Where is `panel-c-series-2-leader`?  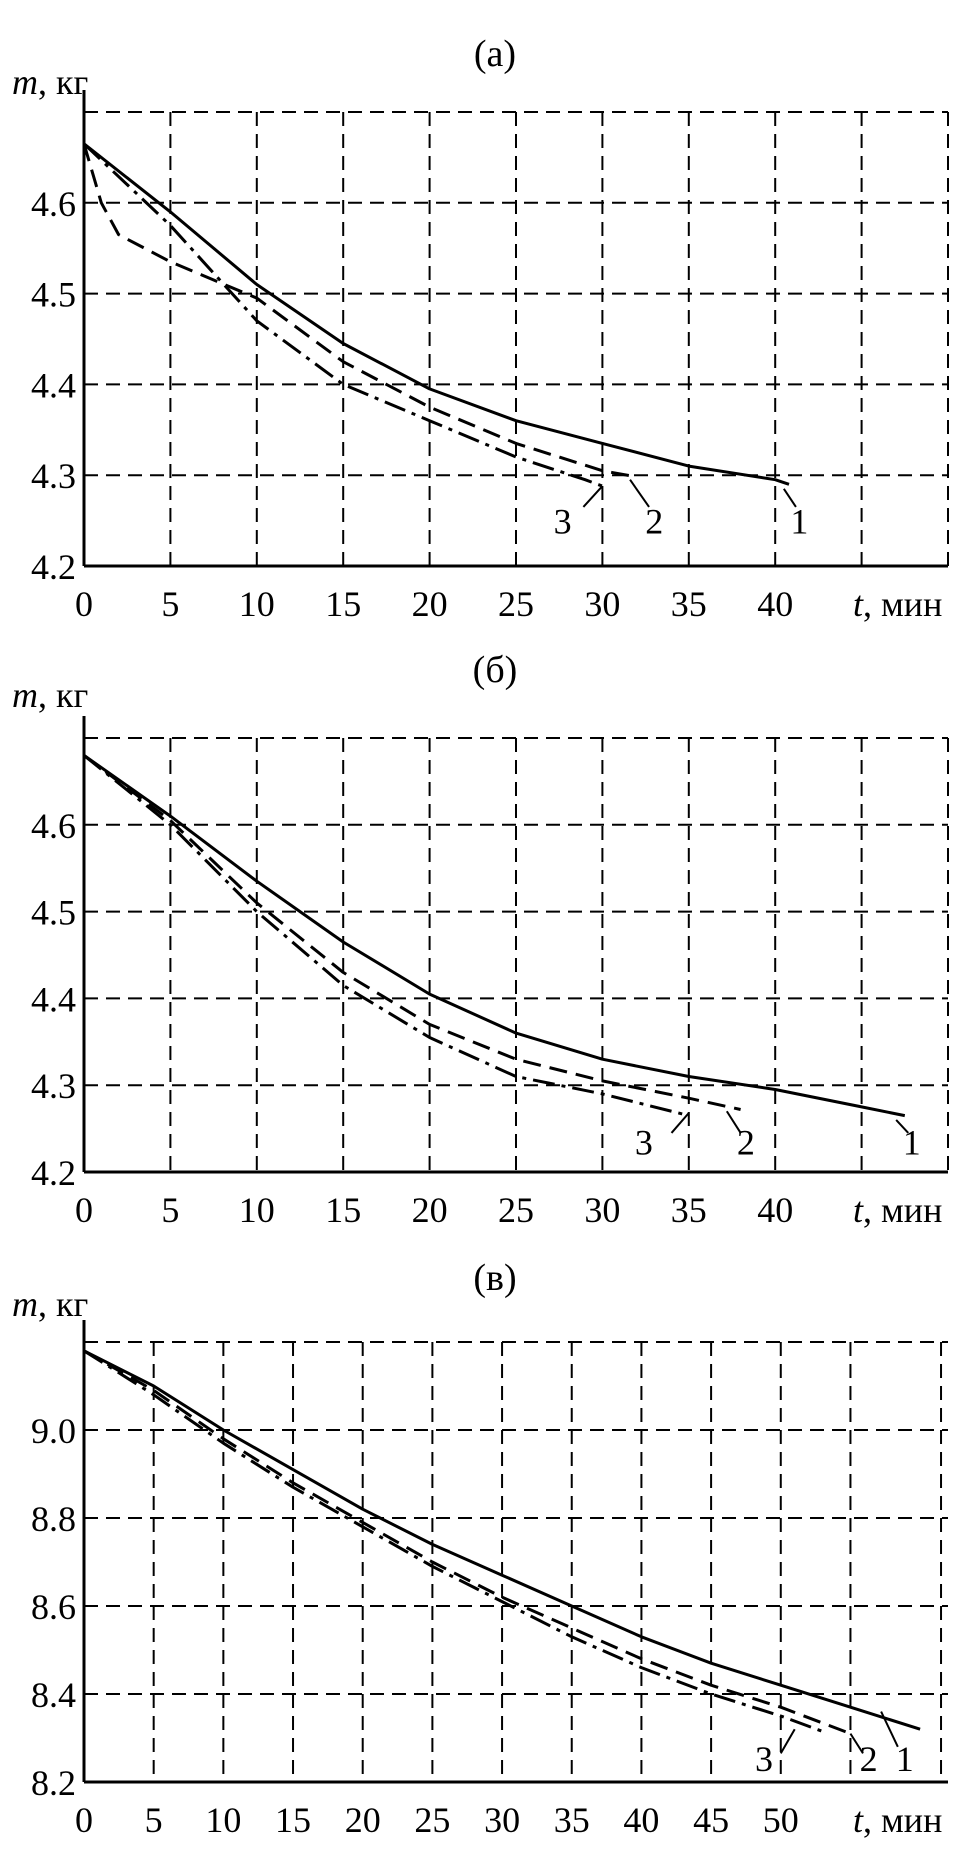 panel-c-series-2-leader is located at coordinates (856, 1743).